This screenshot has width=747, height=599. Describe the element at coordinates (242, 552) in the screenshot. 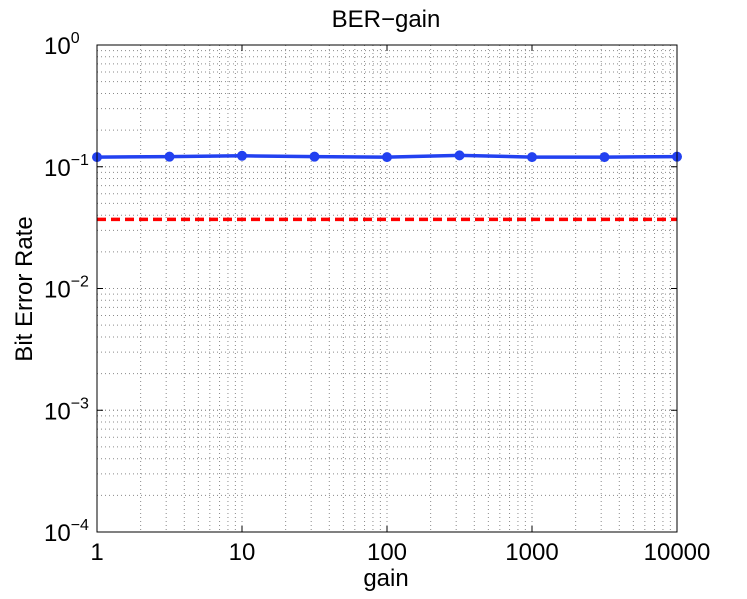

I see `x-tick-label: 10` at that location.